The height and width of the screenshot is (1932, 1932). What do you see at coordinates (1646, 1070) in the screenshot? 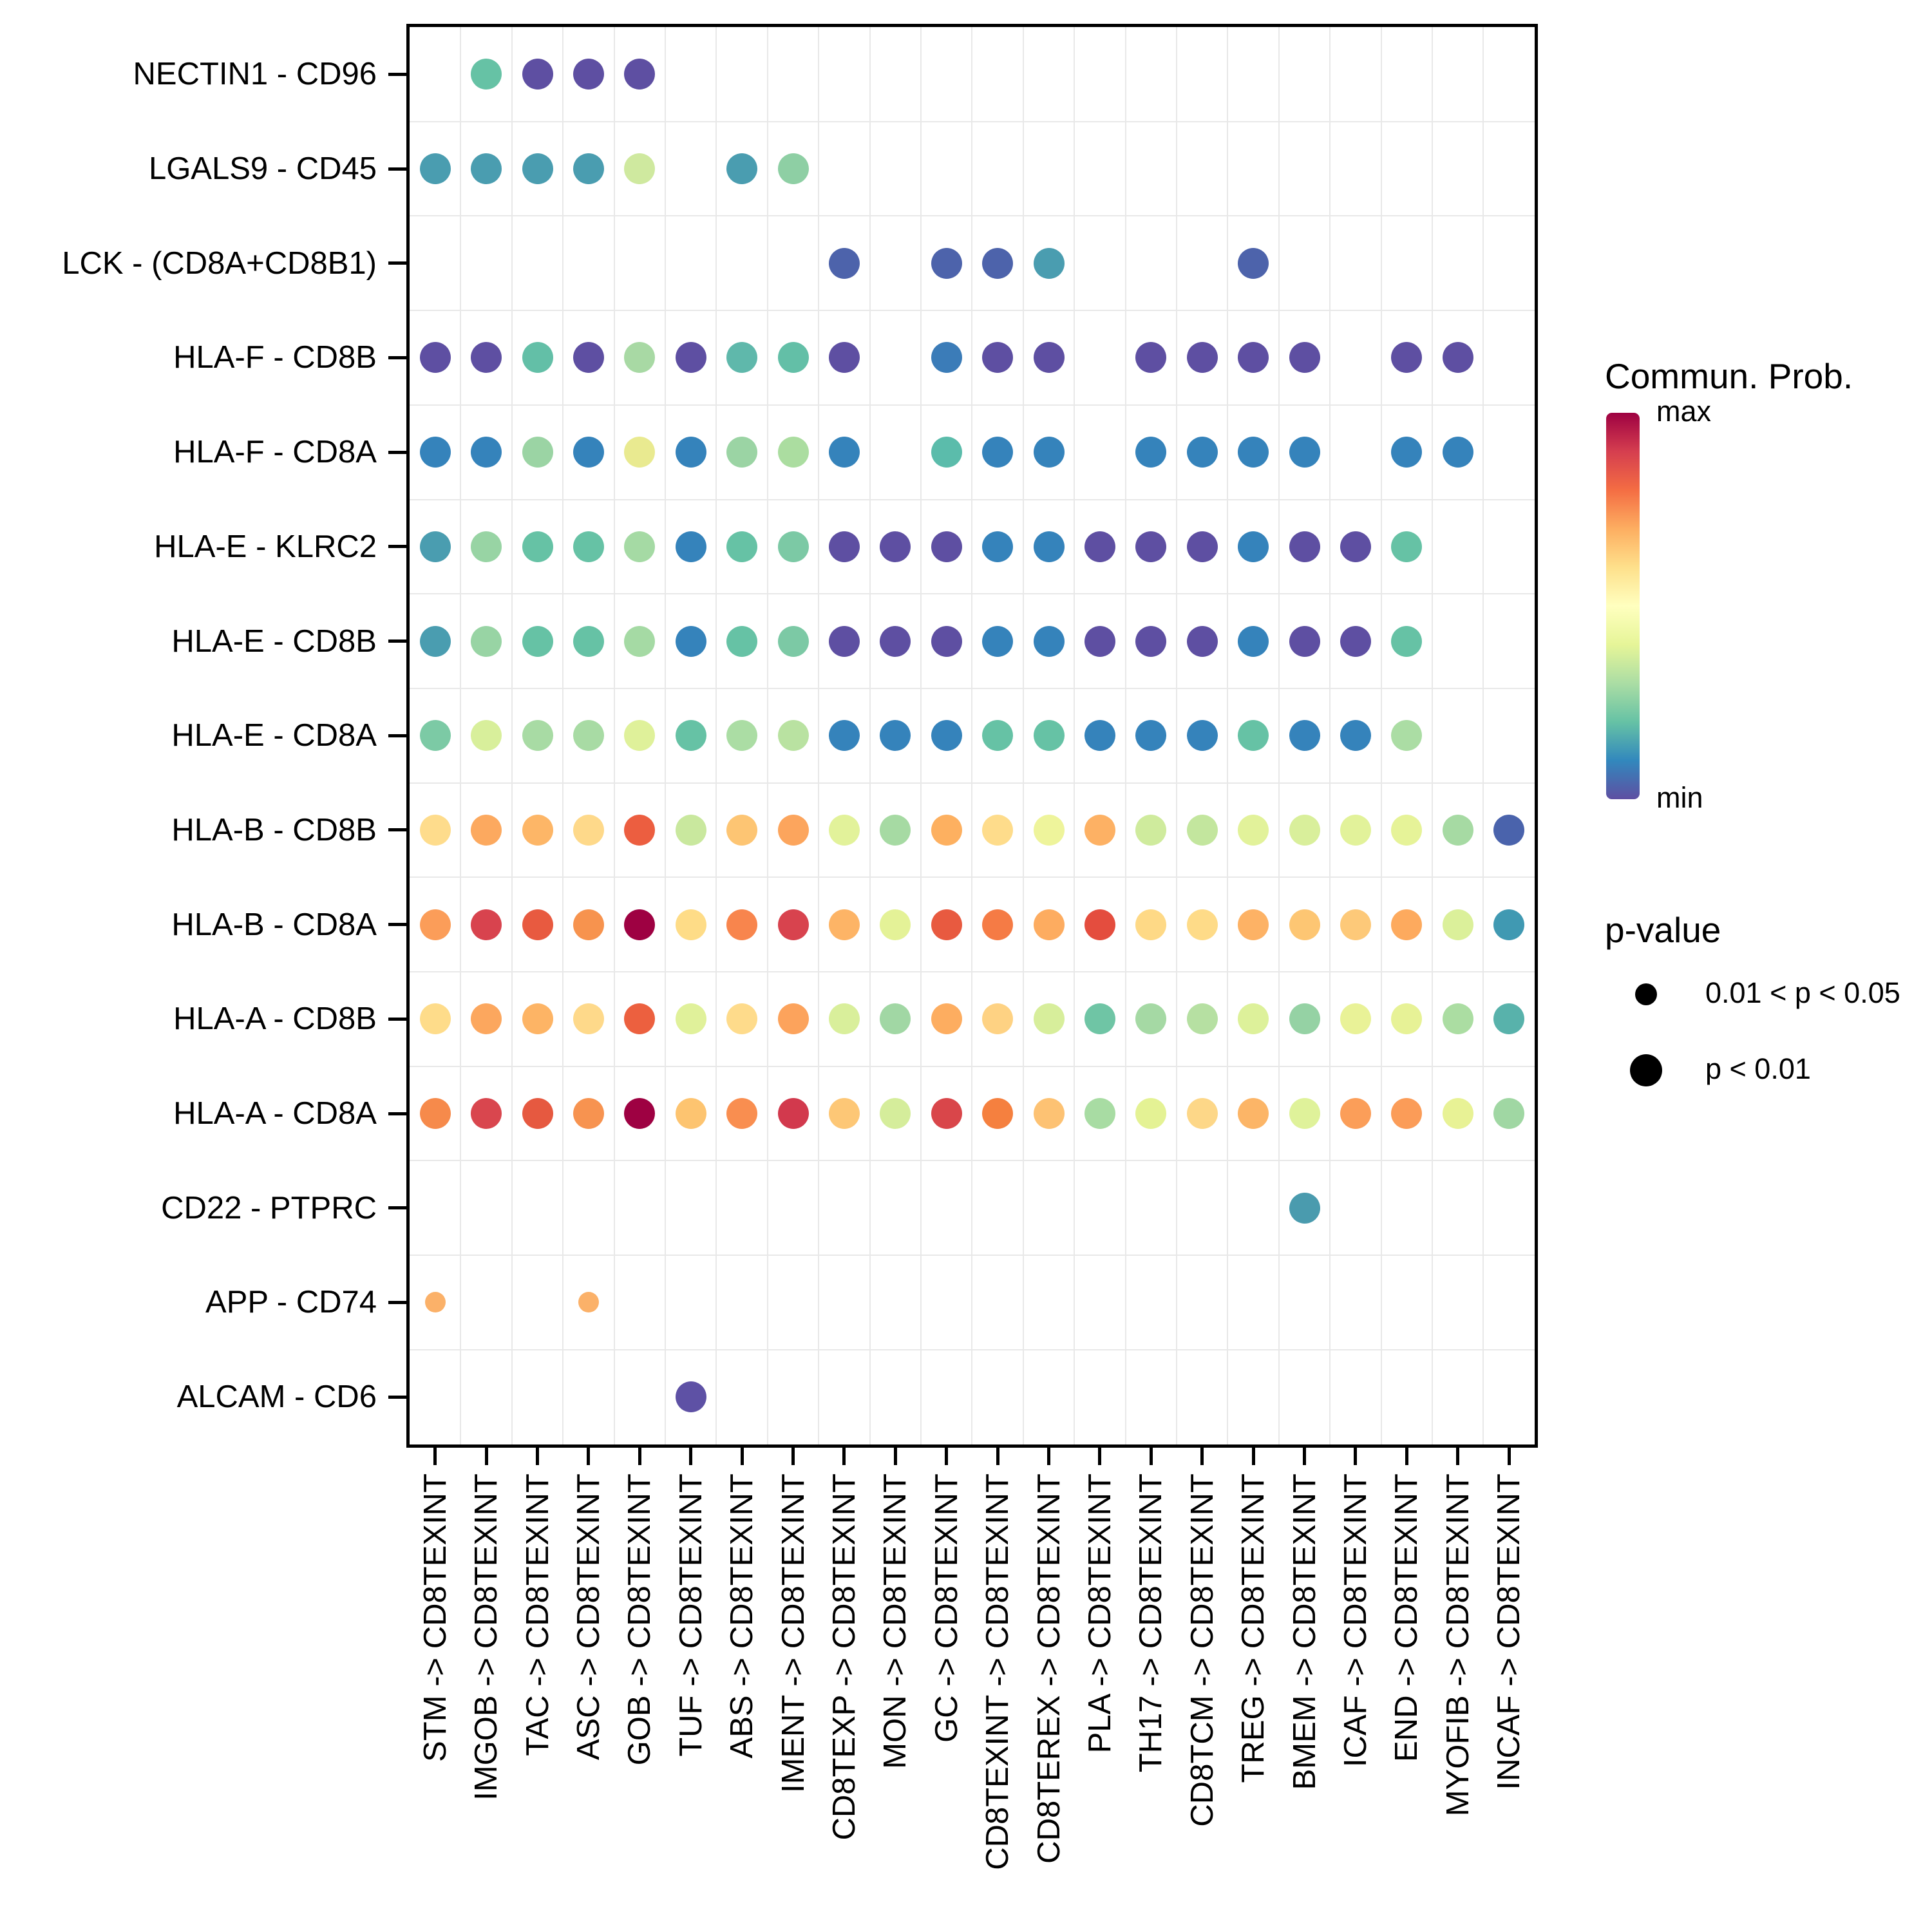
I see `pvalue-large-dot-icon` at bounding box center [1646, 1070].